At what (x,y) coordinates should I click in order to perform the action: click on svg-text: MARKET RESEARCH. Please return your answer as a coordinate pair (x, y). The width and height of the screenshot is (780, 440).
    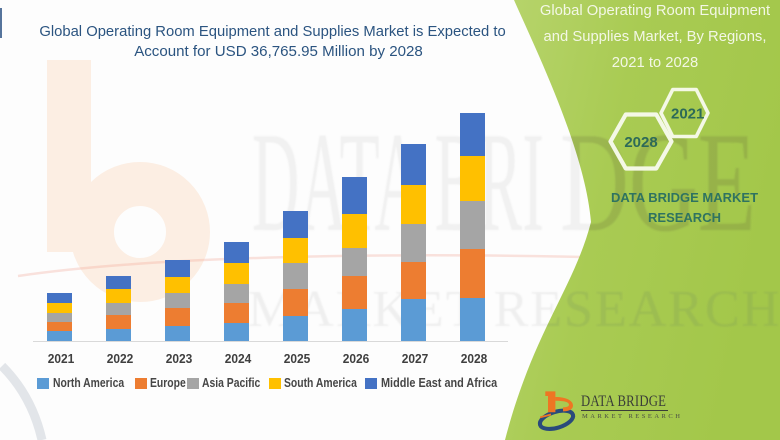
    Looking at the image, I should click on (514, 309).